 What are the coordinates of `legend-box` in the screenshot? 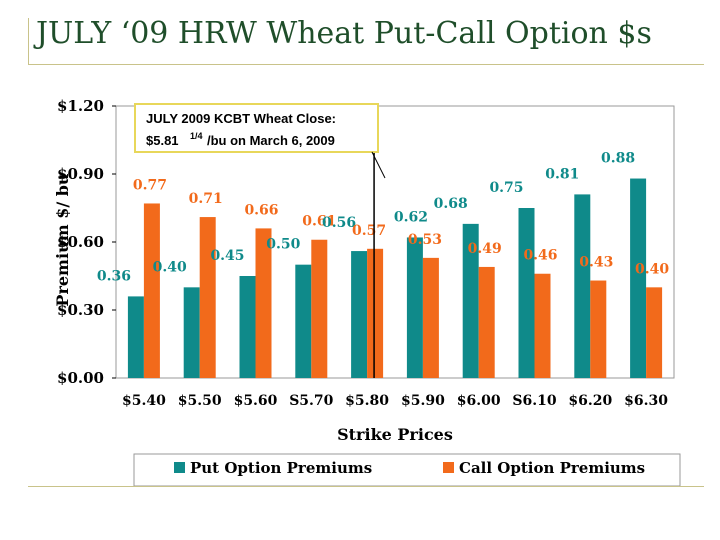 It's located at (407, 470).